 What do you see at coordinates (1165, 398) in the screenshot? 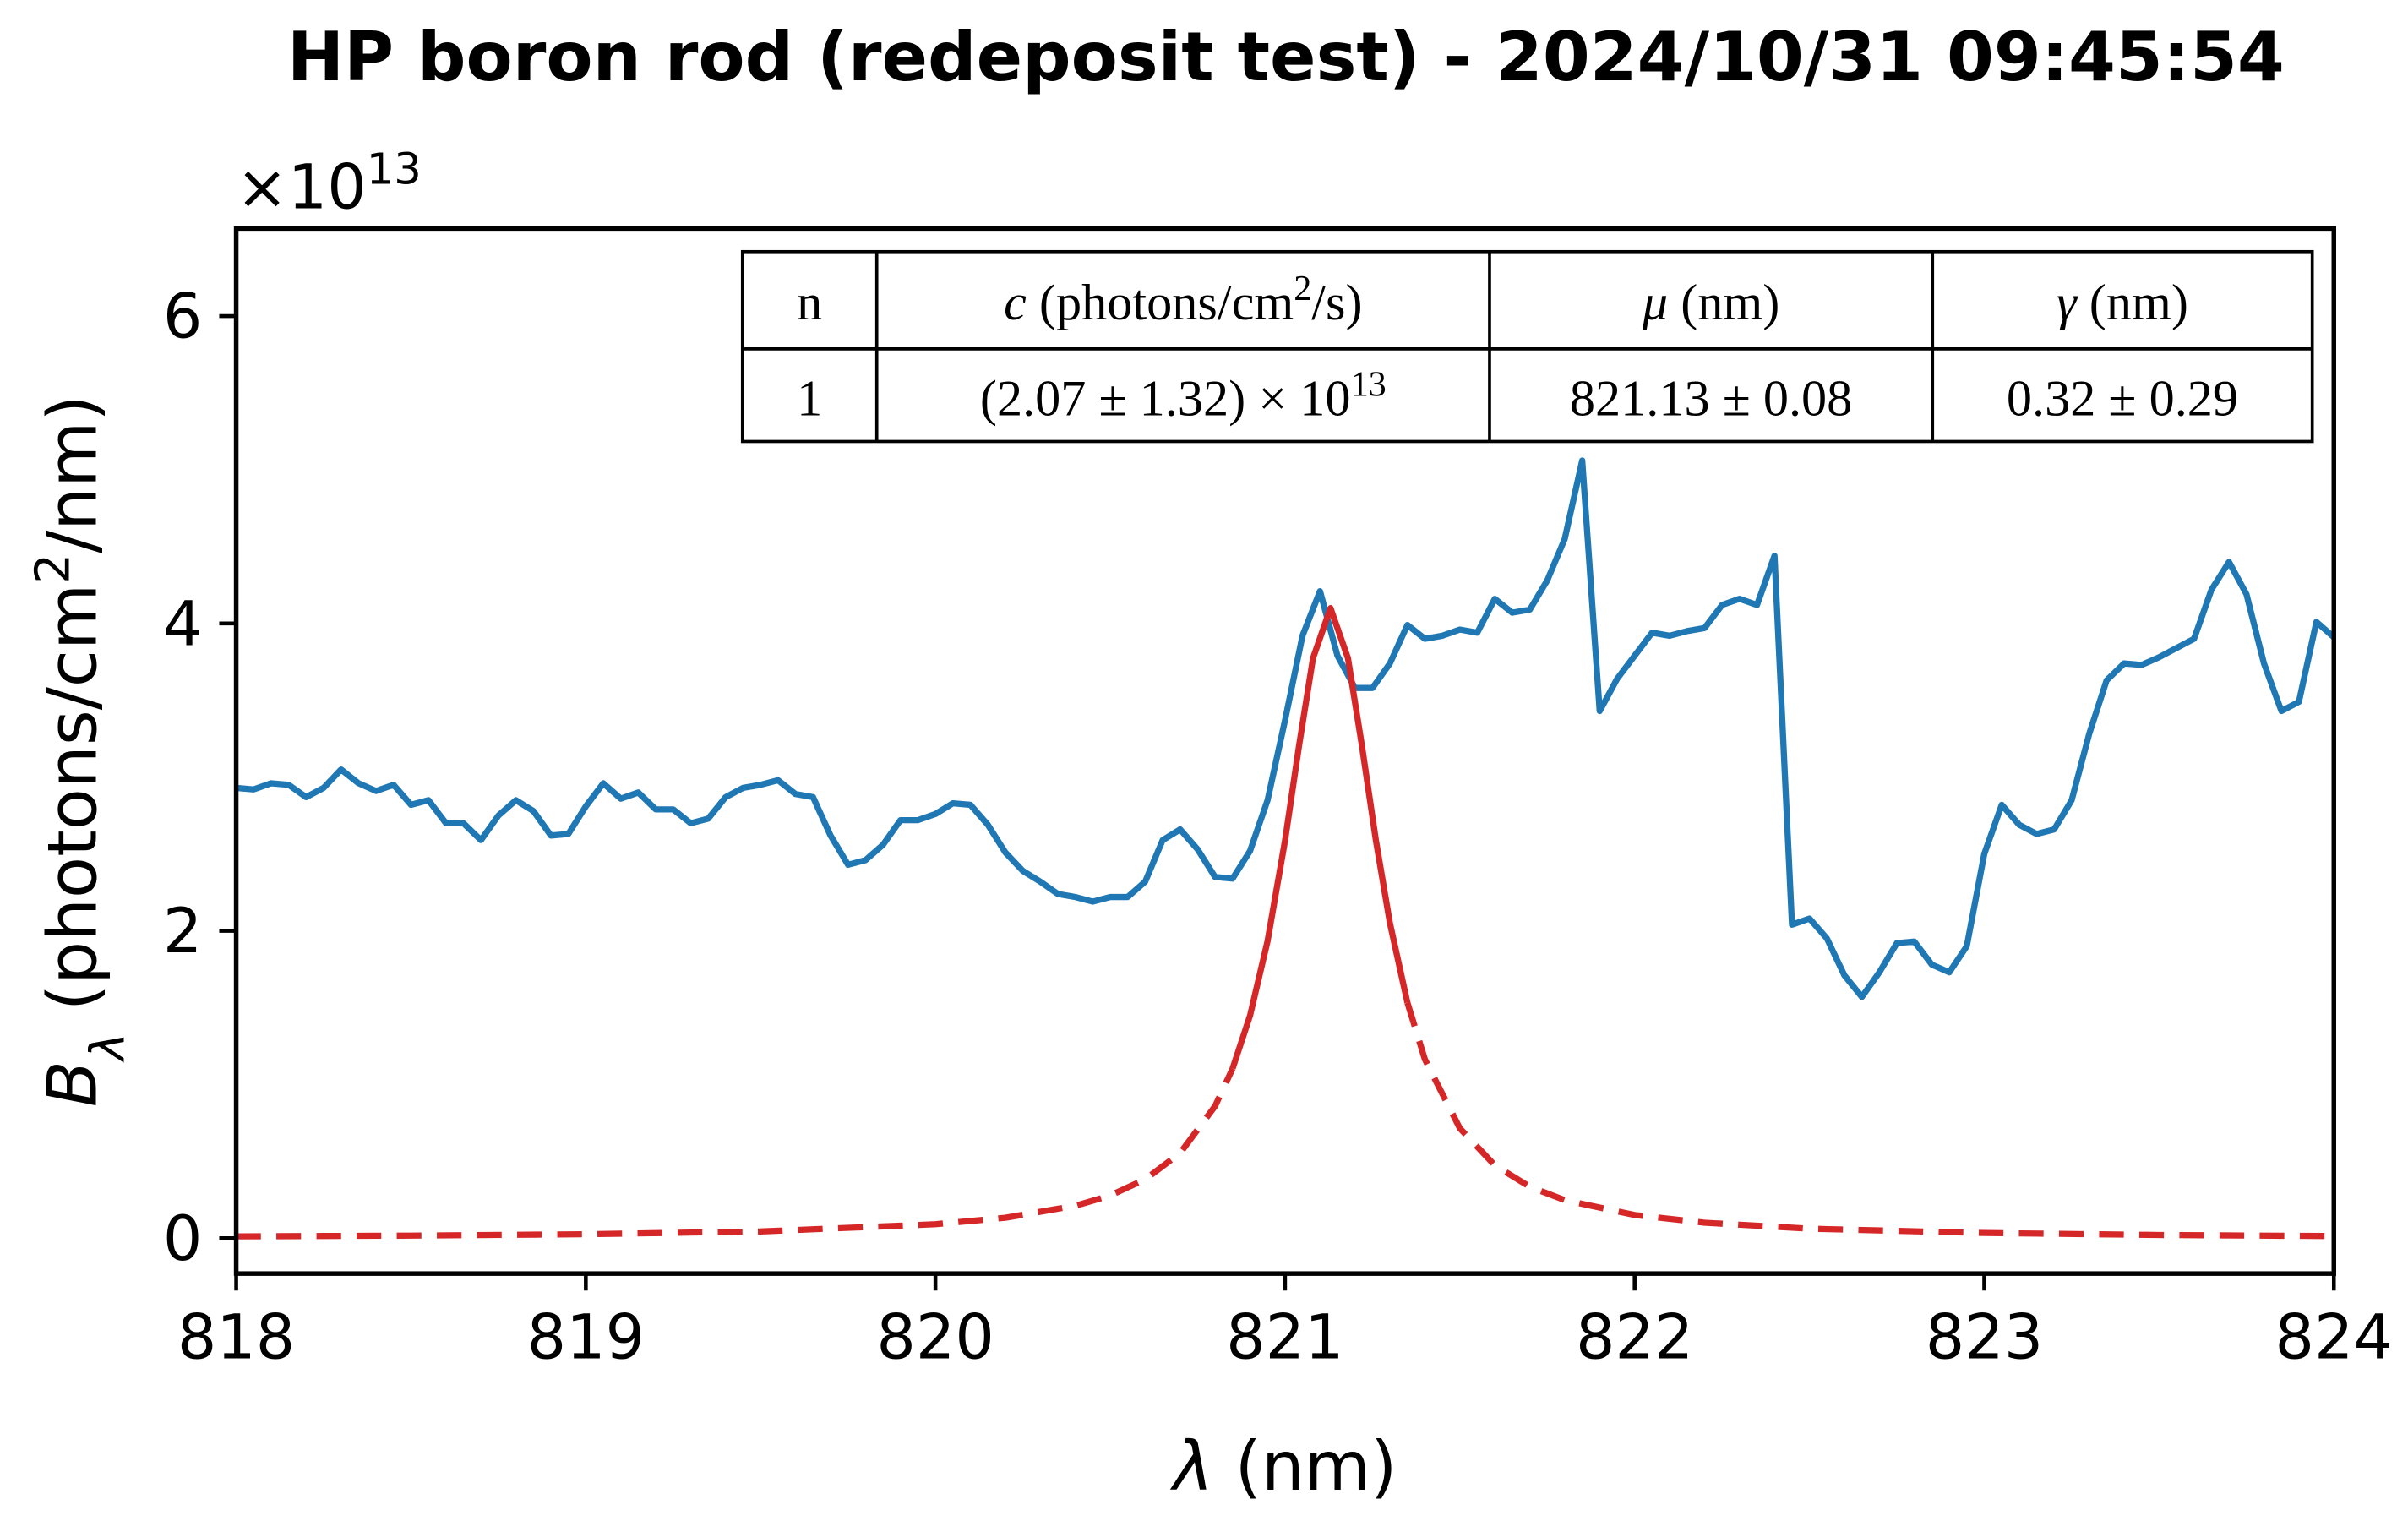
I see `table-cell-part: (2.07 ± 1.32) × 10` at bounding box center [1165, 398].